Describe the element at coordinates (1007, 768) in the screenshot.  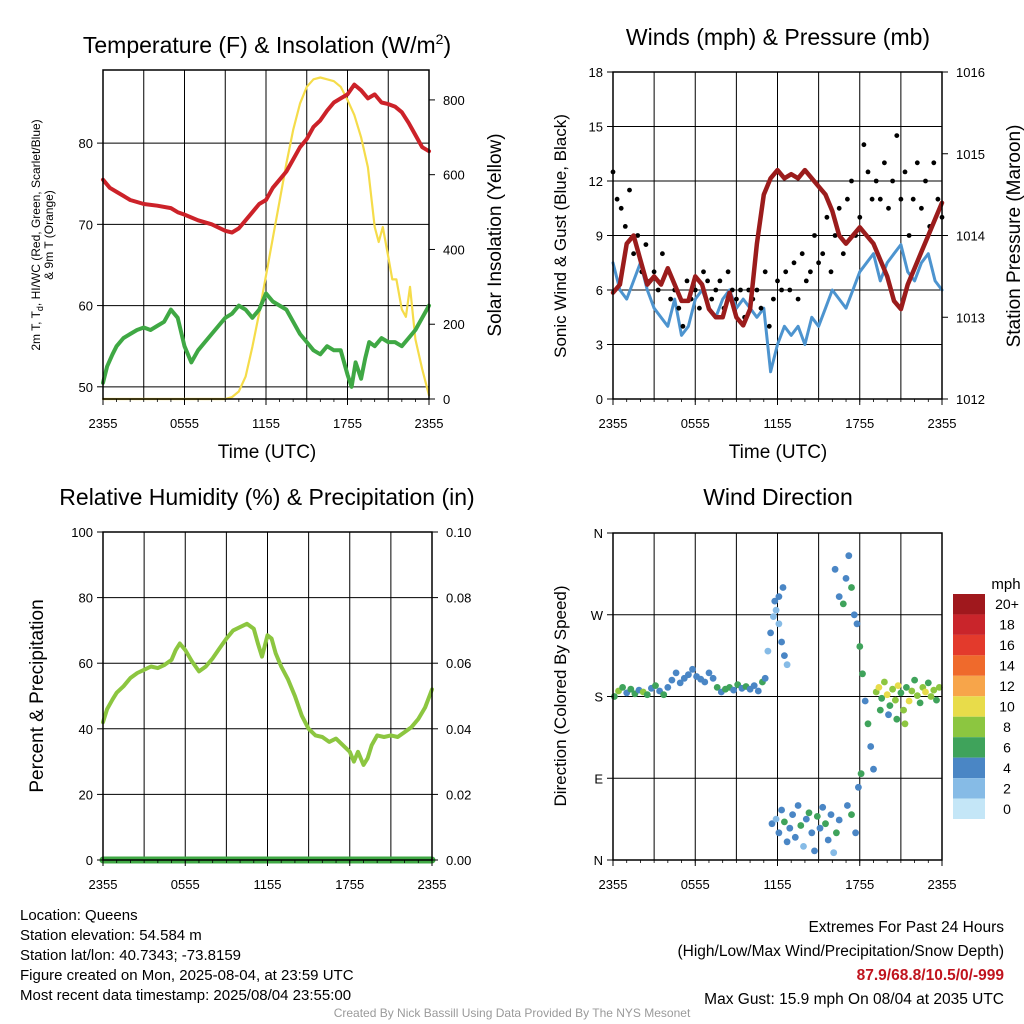
I see `legend-label: 4` at that location.